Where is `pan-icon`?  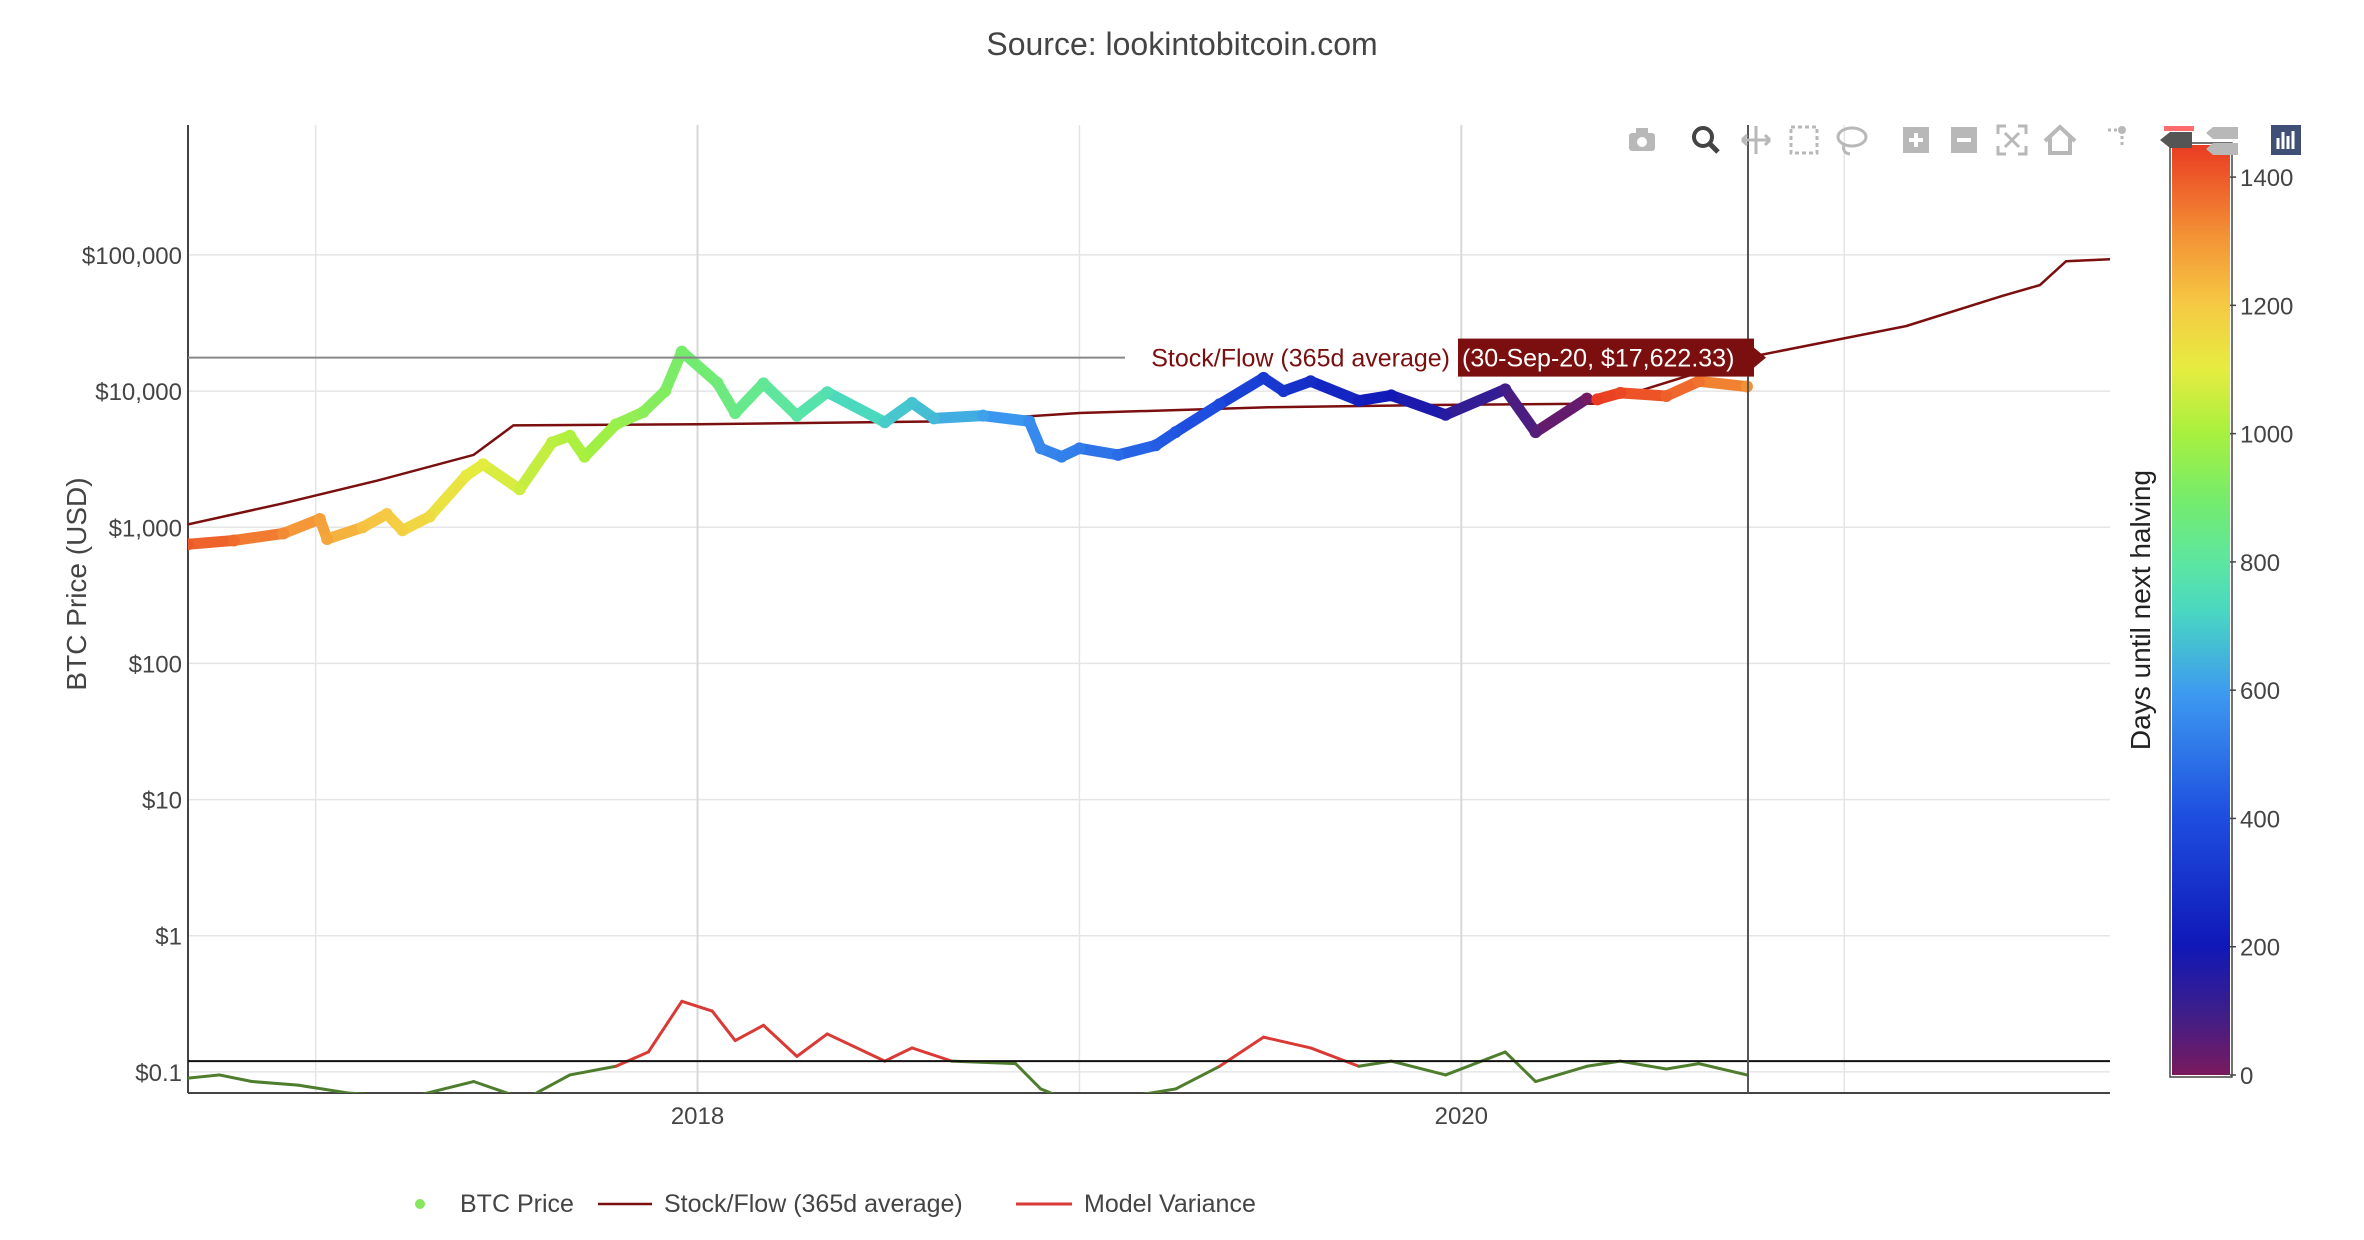 pan-icon is located at coordinates (1756, 140).